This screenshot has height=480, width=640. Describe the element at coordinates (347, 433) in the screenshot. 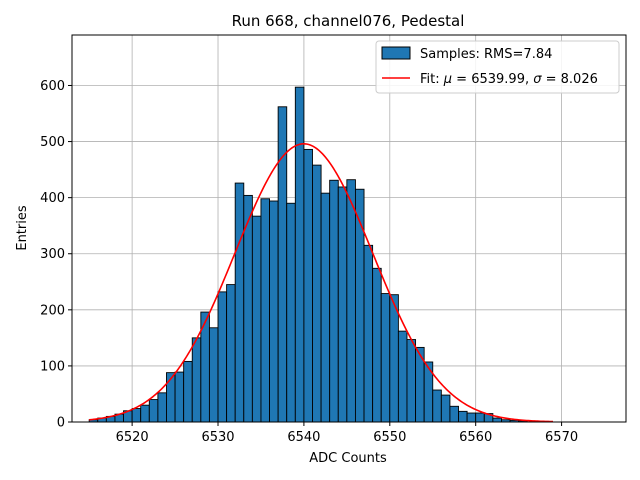

I see `x-axis-ticks: 6520 6530 6540 6550 6560 6570` at that location.